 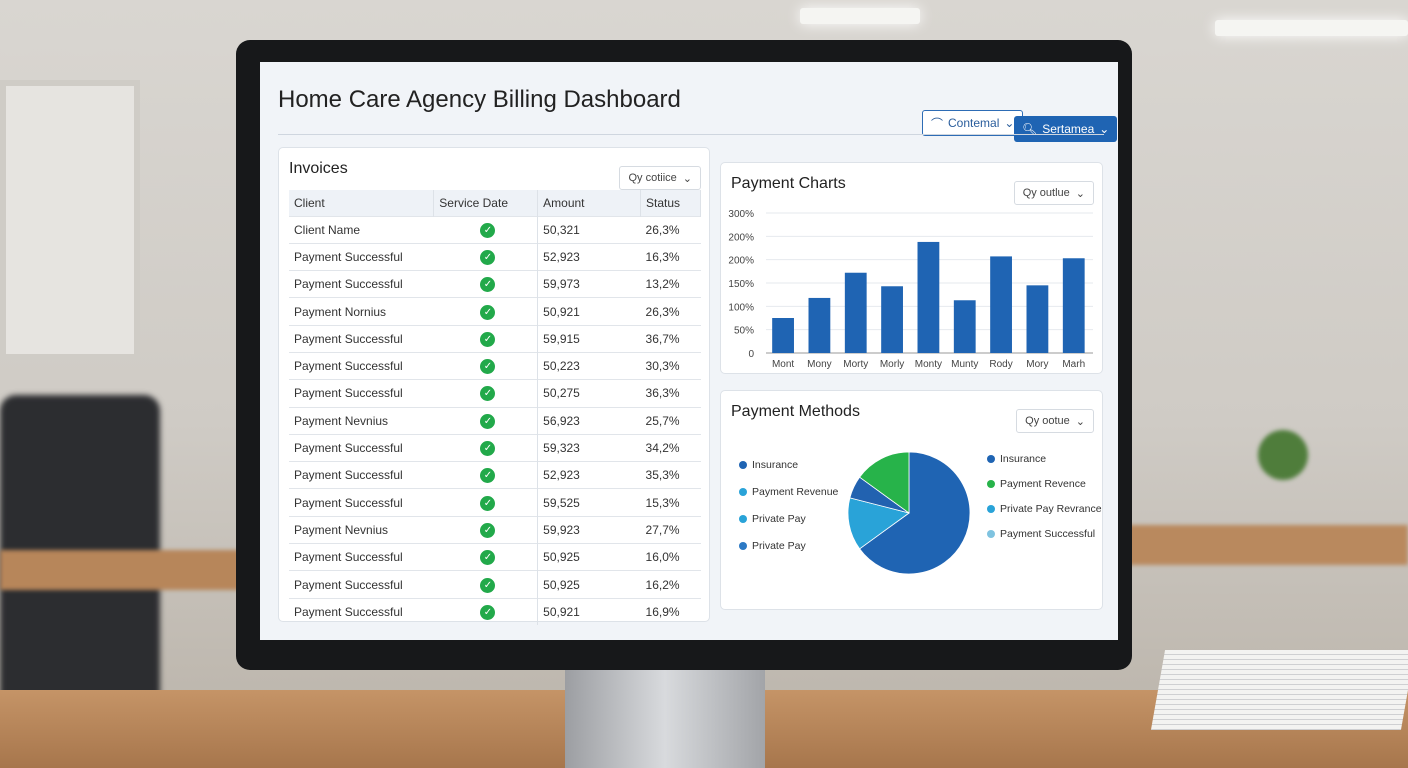 I want to click on column-header: Status, so click(x=670, y=203).